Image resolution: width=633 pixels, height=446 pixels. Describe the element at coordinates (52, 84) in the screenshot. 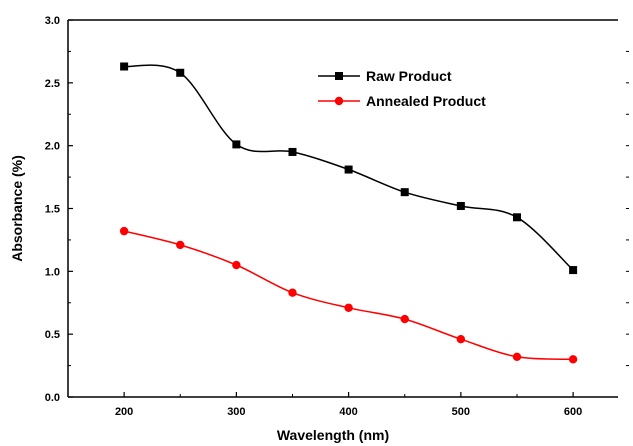

I see `y-tick-label: 2.5` at that location.